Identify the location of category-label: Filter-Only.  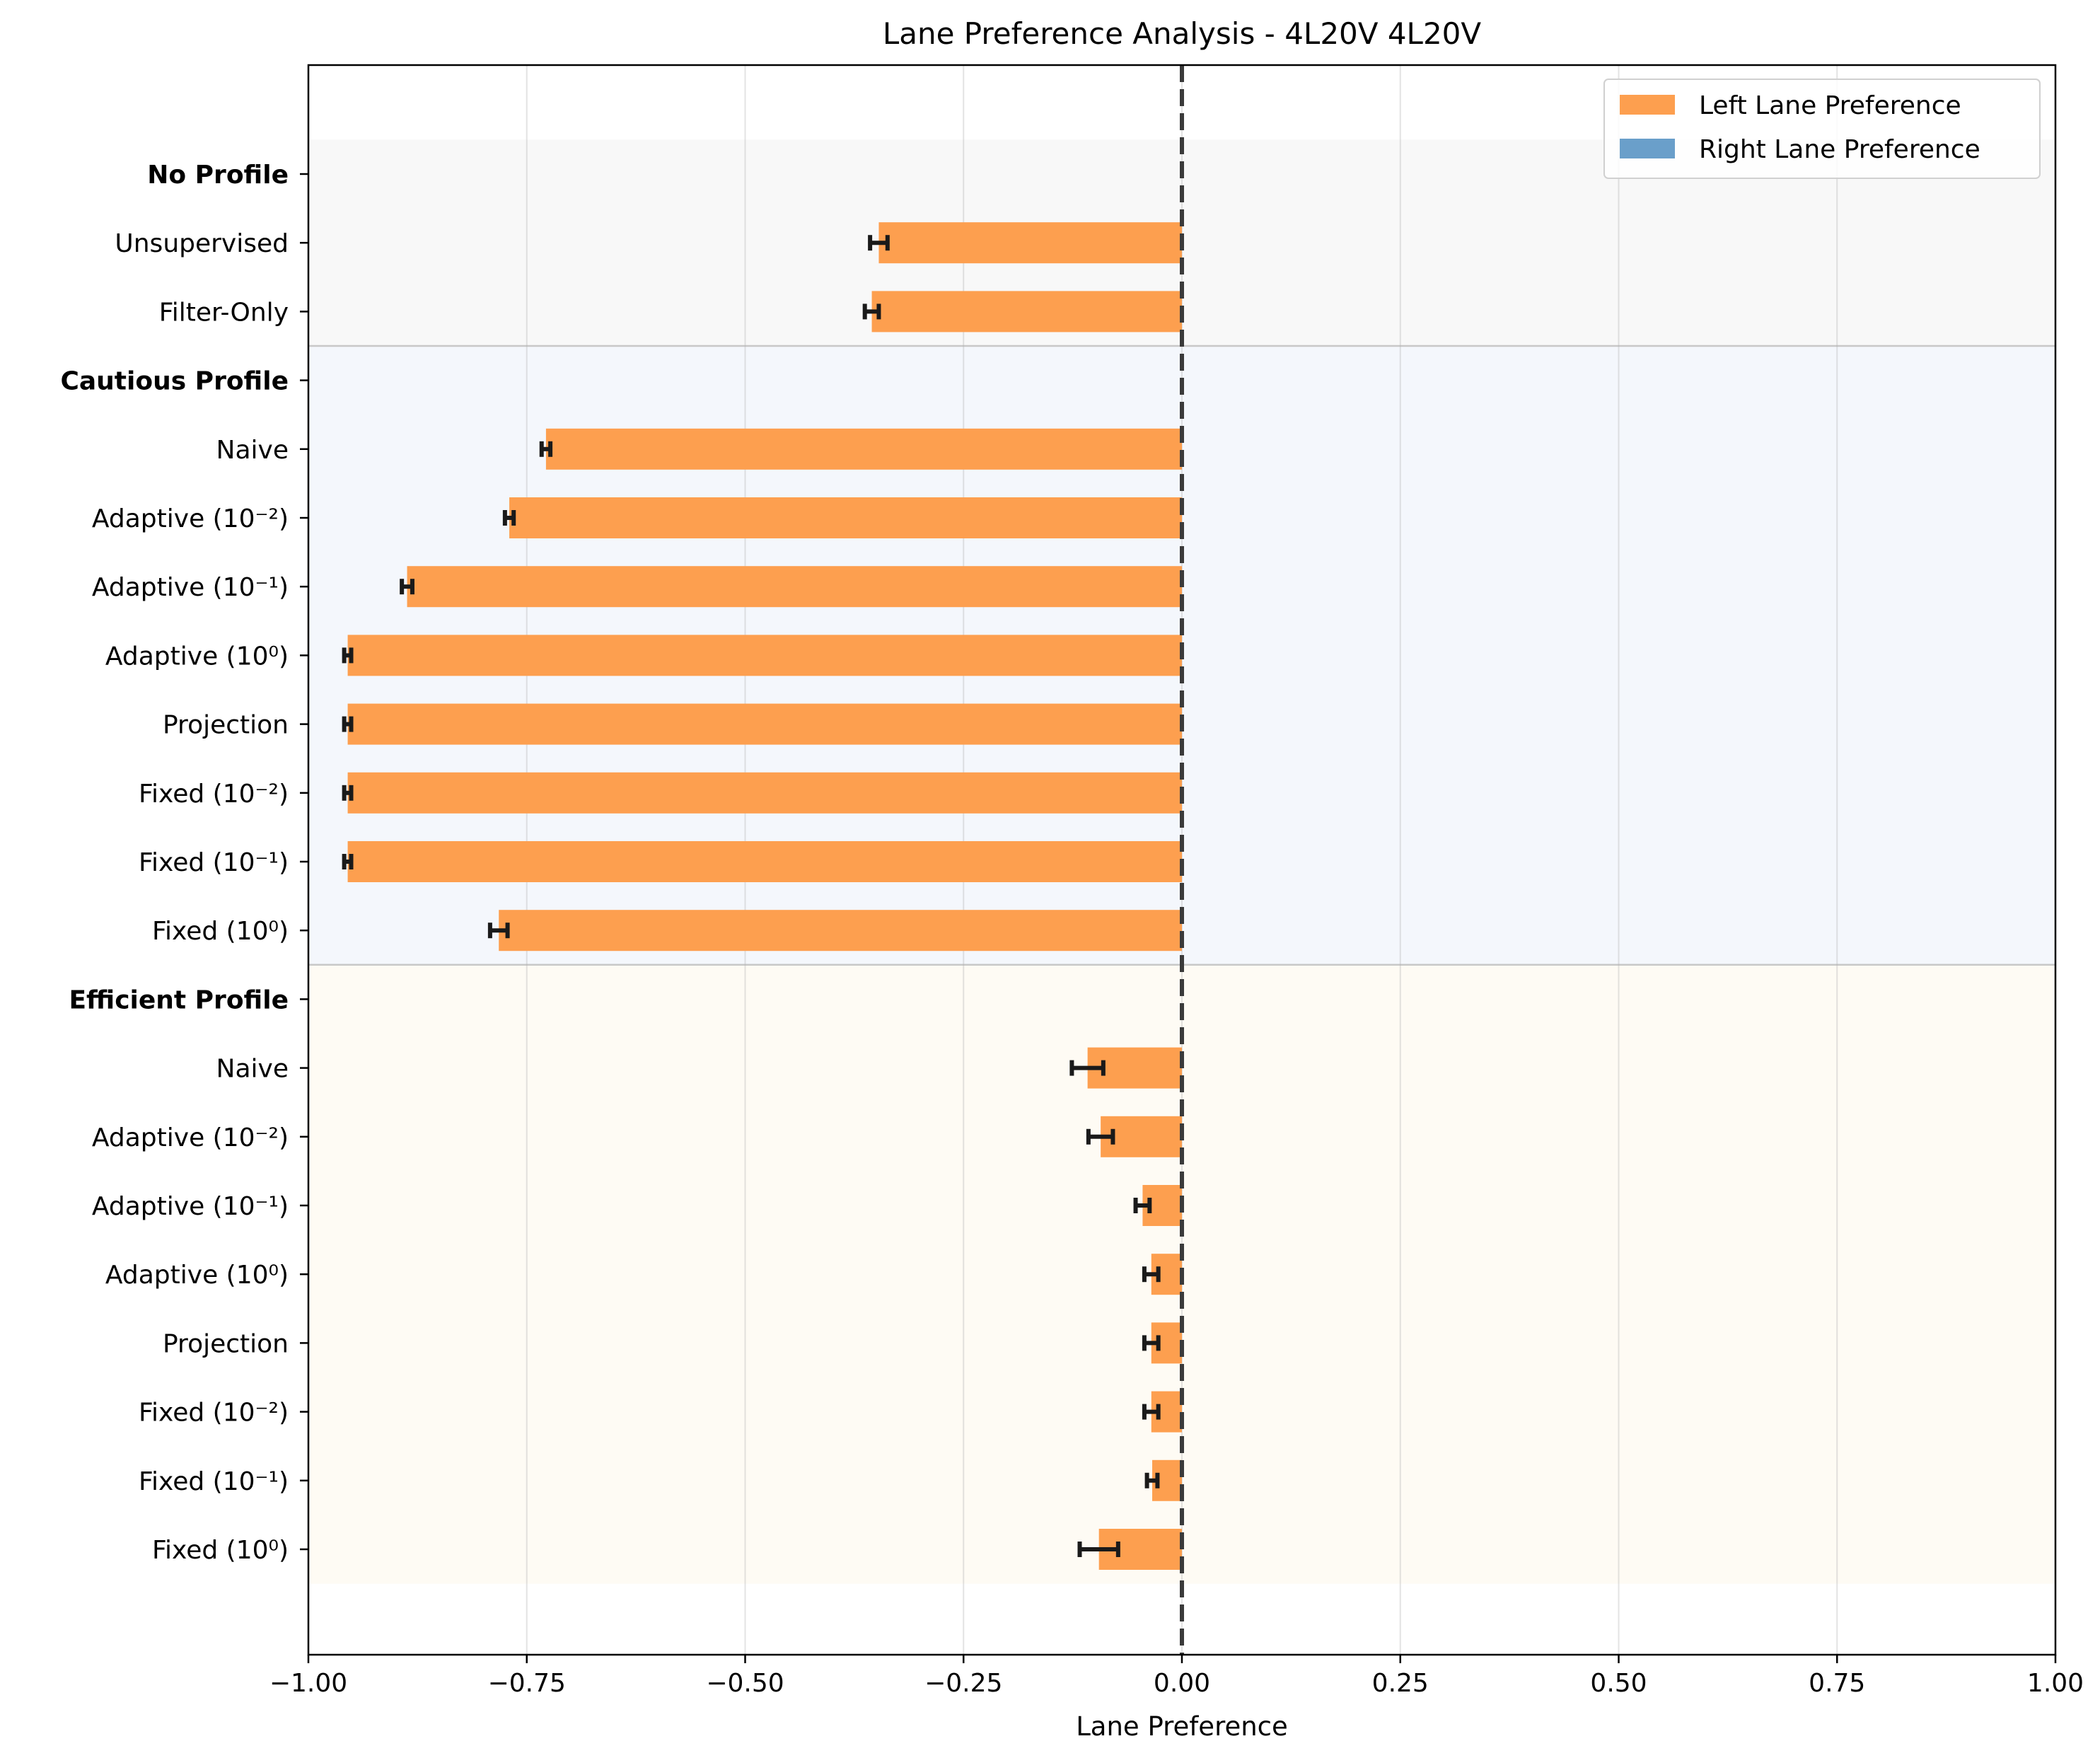
(224, 312).